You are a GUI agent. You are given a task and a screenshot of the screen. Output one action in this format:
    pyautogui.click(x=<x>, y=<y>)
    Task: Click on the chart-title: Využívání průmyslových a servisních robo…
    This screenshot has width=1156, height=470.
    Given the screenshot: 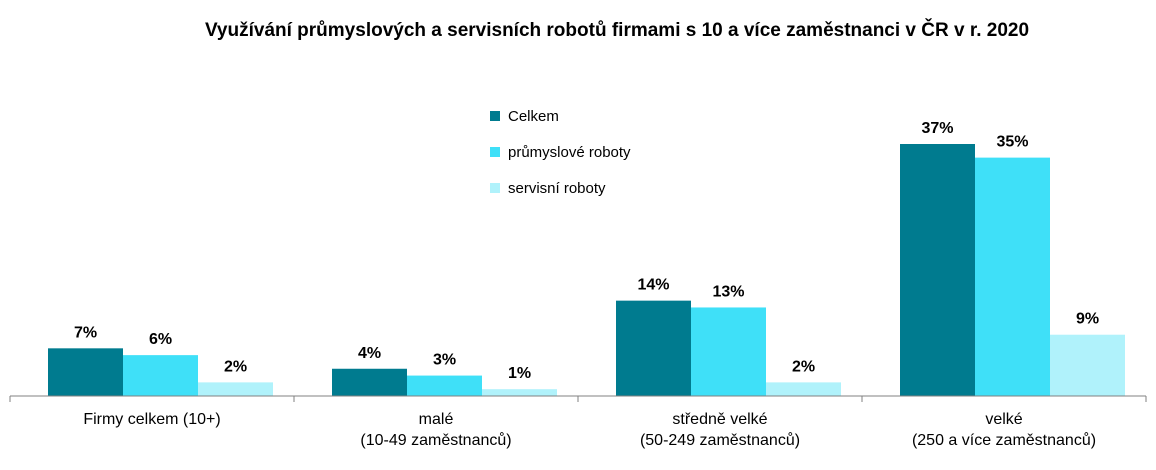 What is the action you would take?
    pyautogui.click(x=617, y=30)
    